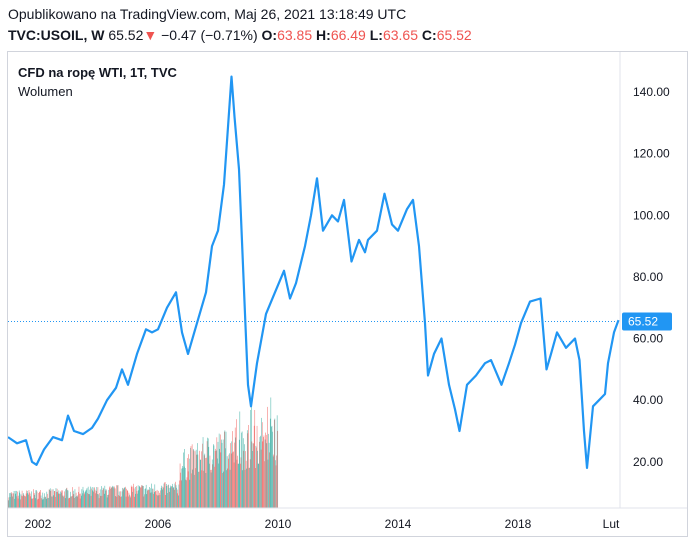 The height and width of the screenshot is (547, 696). I want to click on legend-volume-label: Wolumen, so click(45, 91).